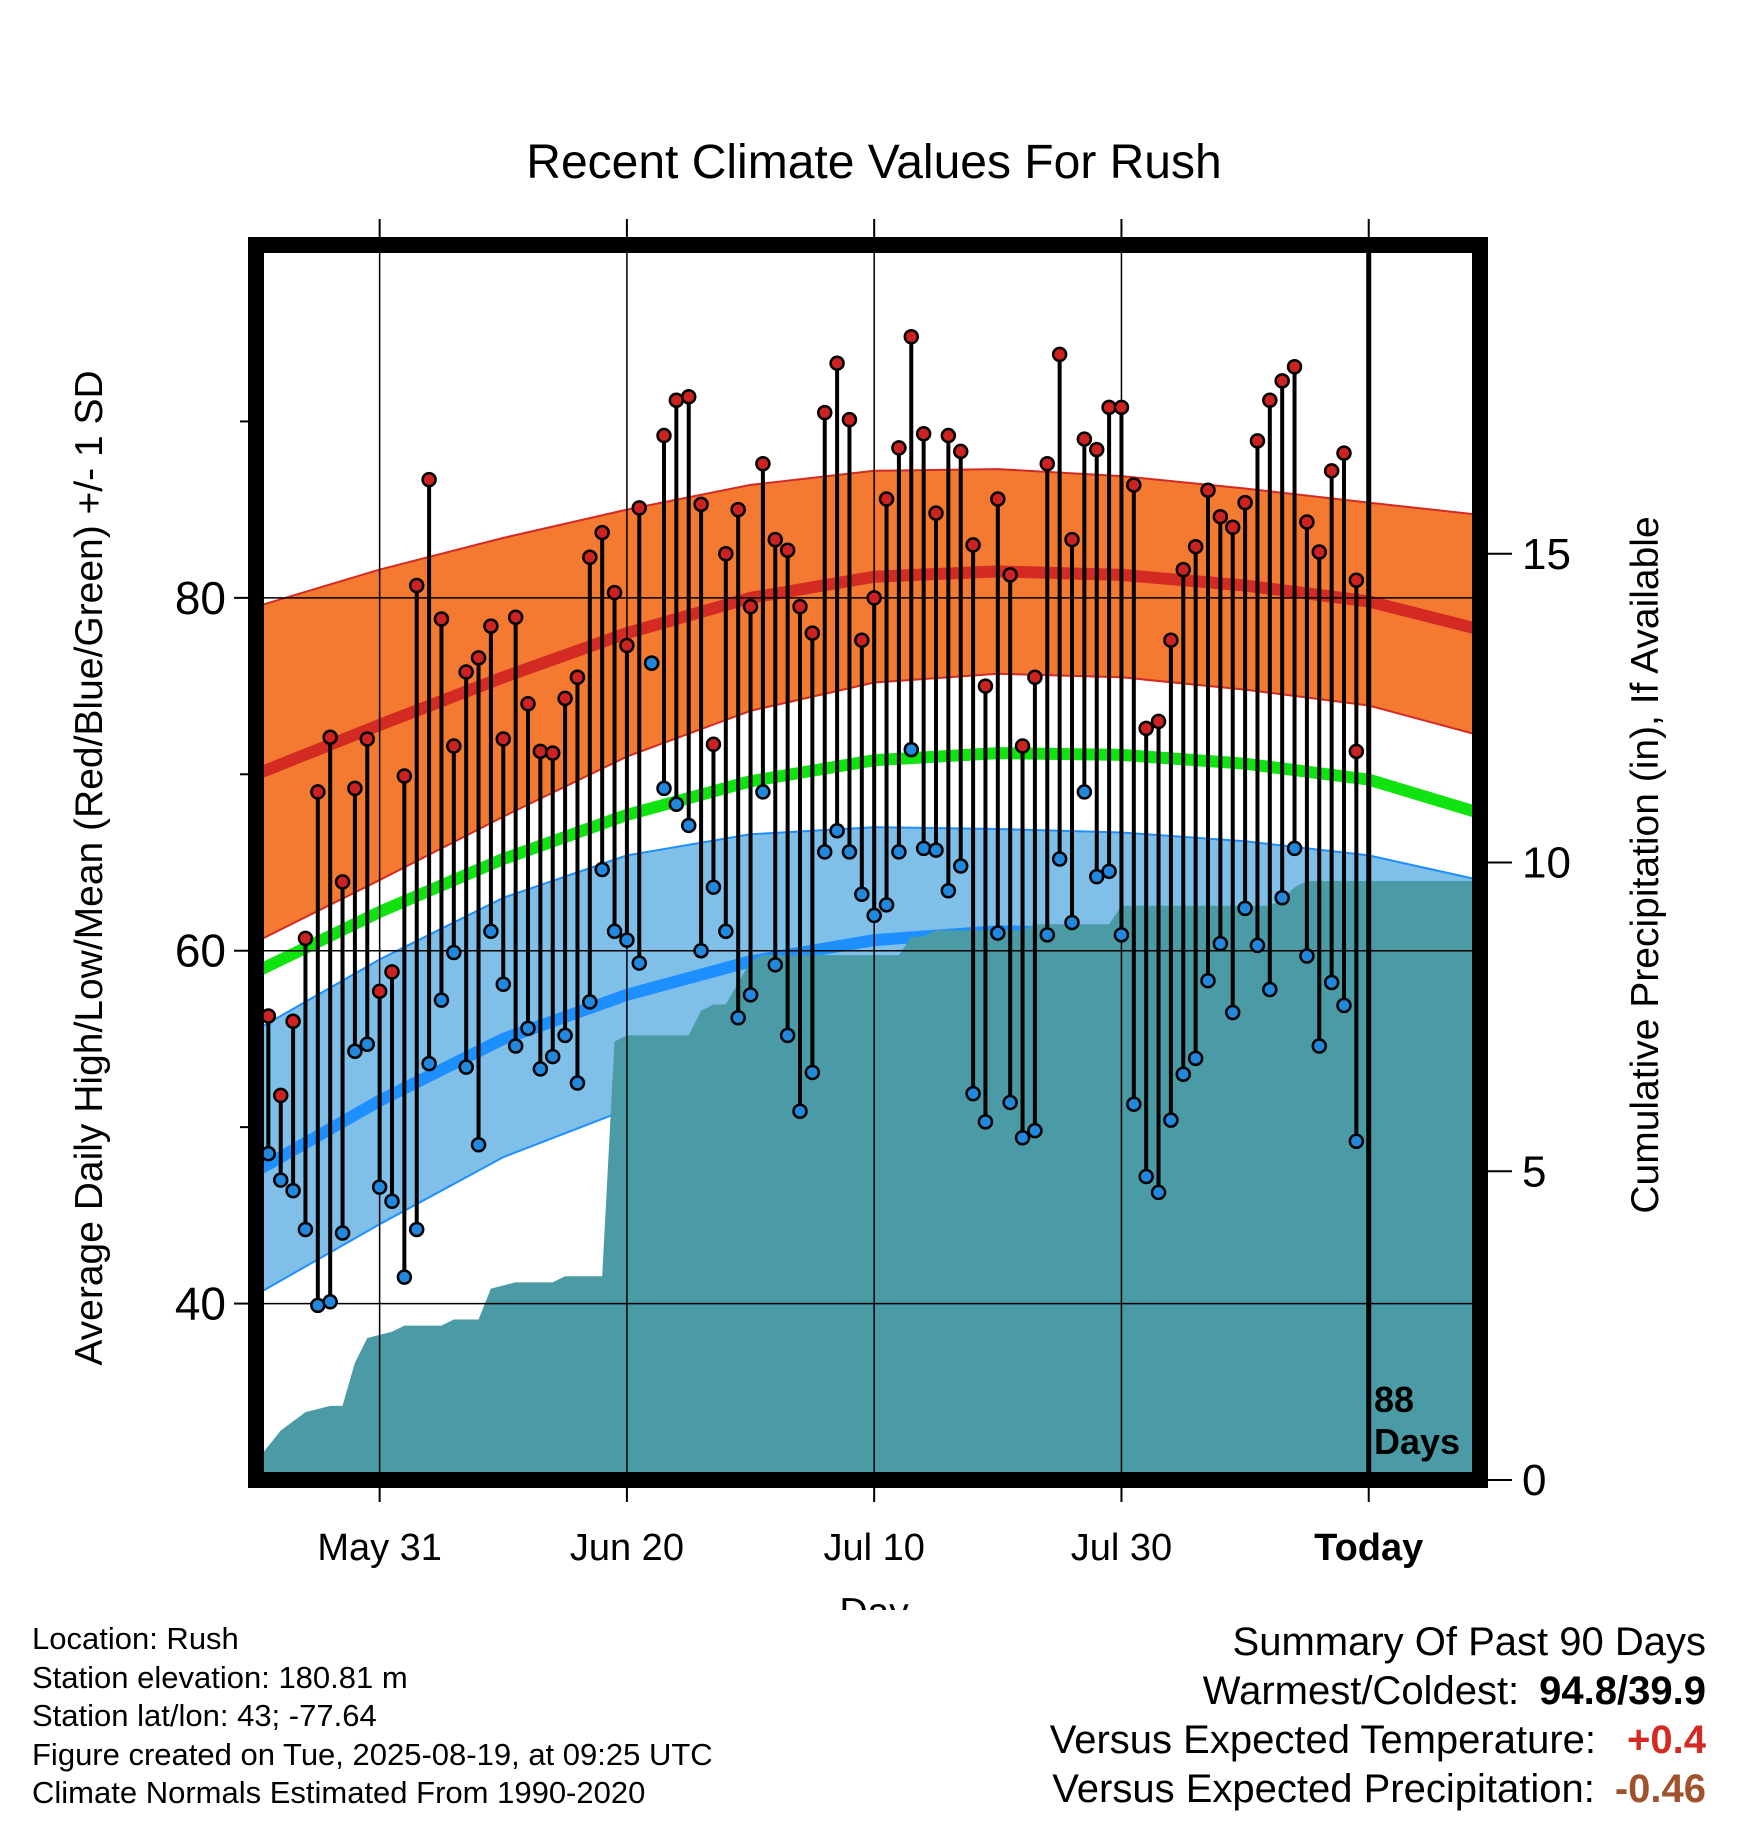 Image resolution: width=1748 pixels, height=1828 pixels. What do you see at coordinates (1121, 1548) in the screenshot?
I see `x-tick-label: Jul 30` at bounding box center [1121, 1548].